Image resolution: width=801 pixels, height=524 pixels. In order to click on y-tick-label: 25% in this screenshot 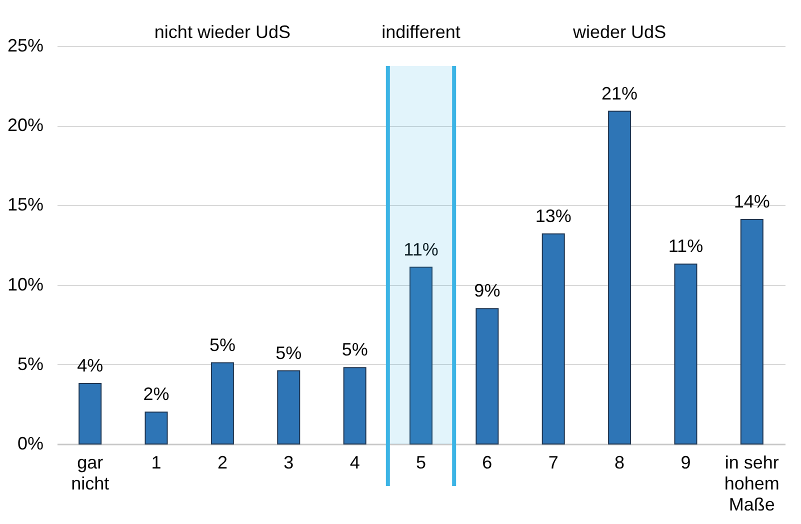, I will do `click(25, 46)`.